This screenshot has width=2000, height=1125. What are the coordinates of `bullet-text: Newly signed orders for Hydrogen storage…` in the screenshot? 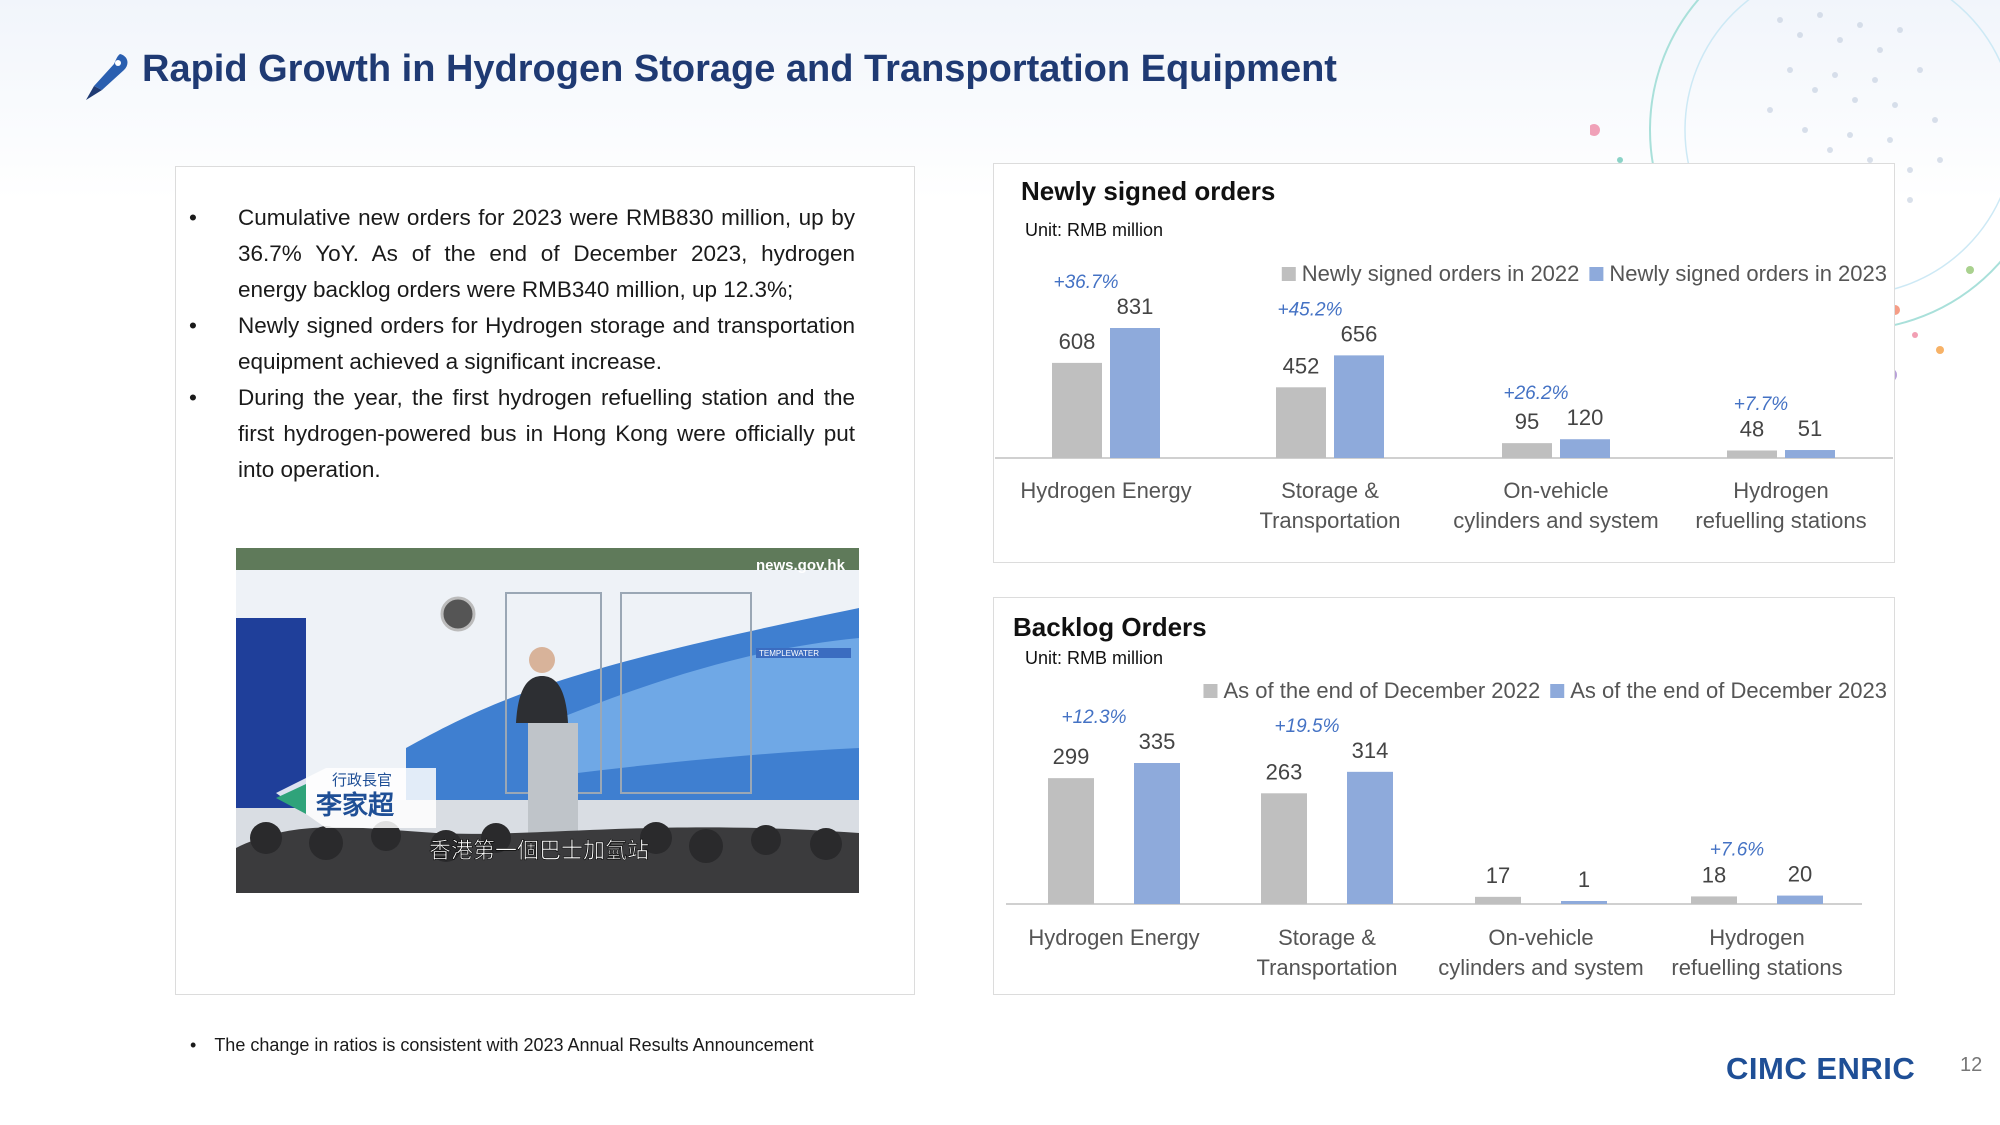 It's located at (546, 343).